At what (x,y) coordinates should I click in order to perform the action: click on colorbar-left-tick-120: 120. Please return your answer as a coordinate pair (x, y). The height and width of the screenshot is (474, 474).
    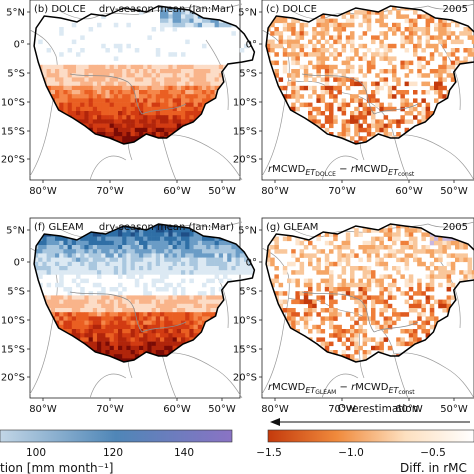
    Looking at the image, I should click on (113, 453).